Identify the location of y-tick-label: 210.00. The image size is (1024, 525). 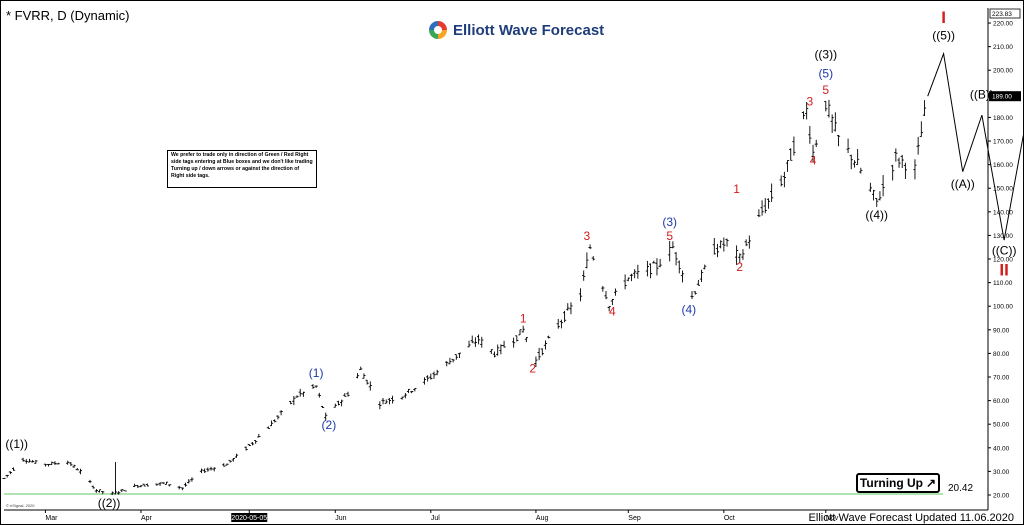
(1003, 47).